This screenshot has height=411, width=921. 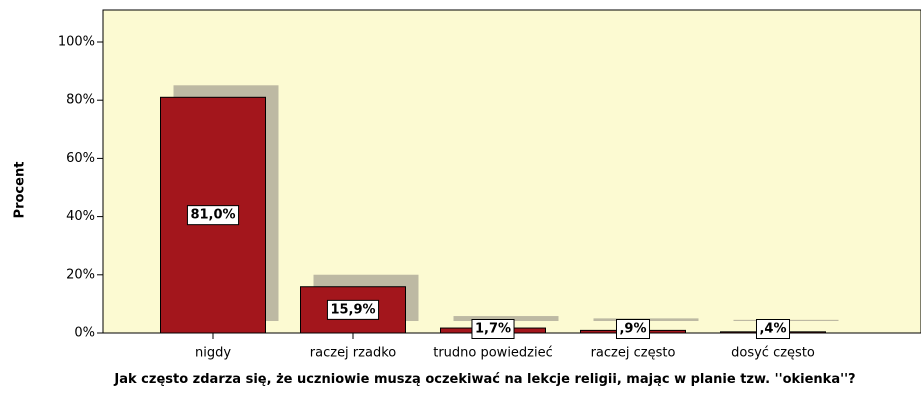 I want to click on x-tick-label: trudno powiedzieć, so click(x=493, y=353).